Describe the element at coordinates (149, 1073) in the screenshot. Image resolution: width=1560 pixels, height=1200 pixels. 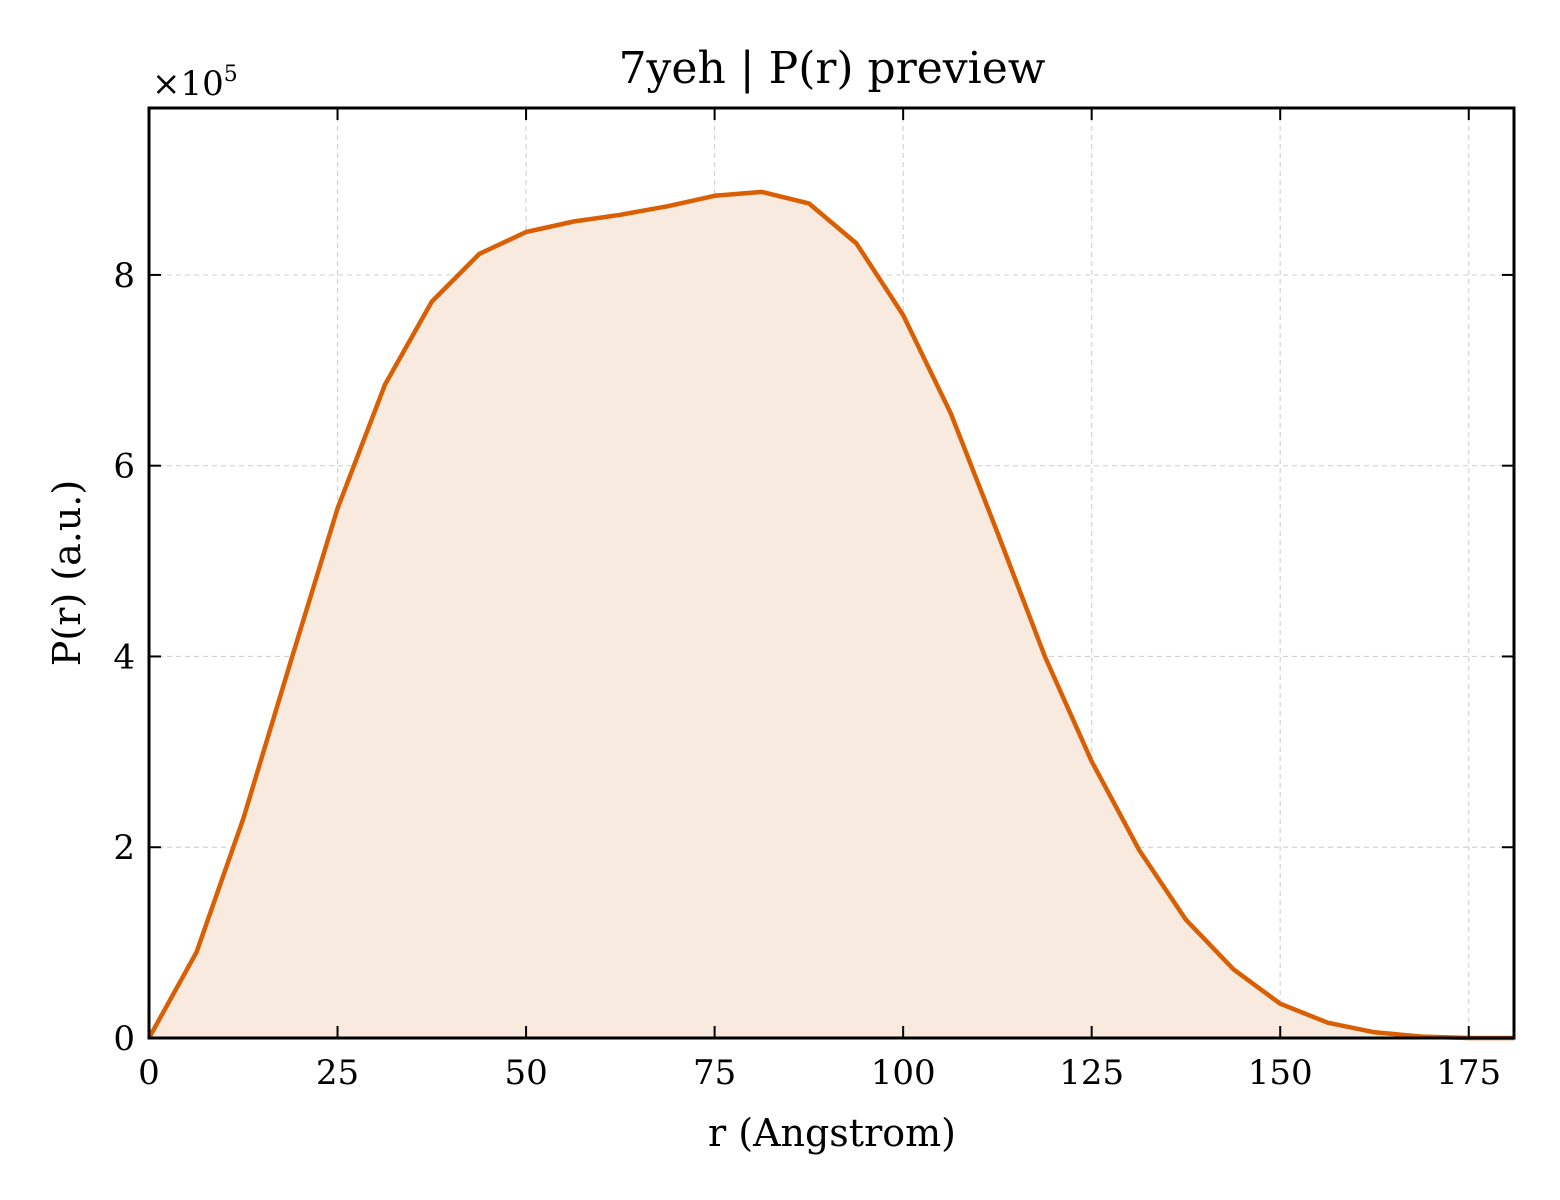
I see `x-tick-label: 0` at that location.